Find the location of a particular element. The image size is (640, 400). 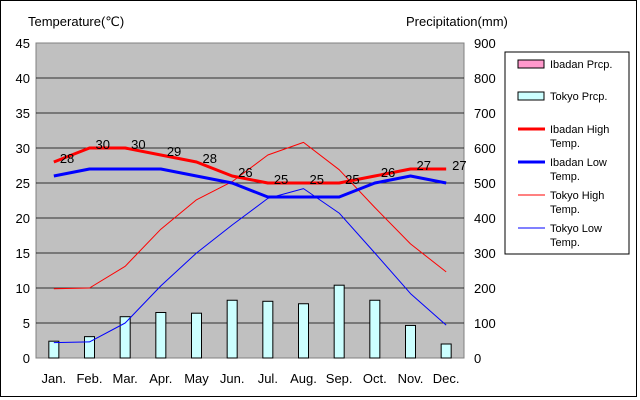

x-tick-label: Aug. is located at coordinates (303, 378).